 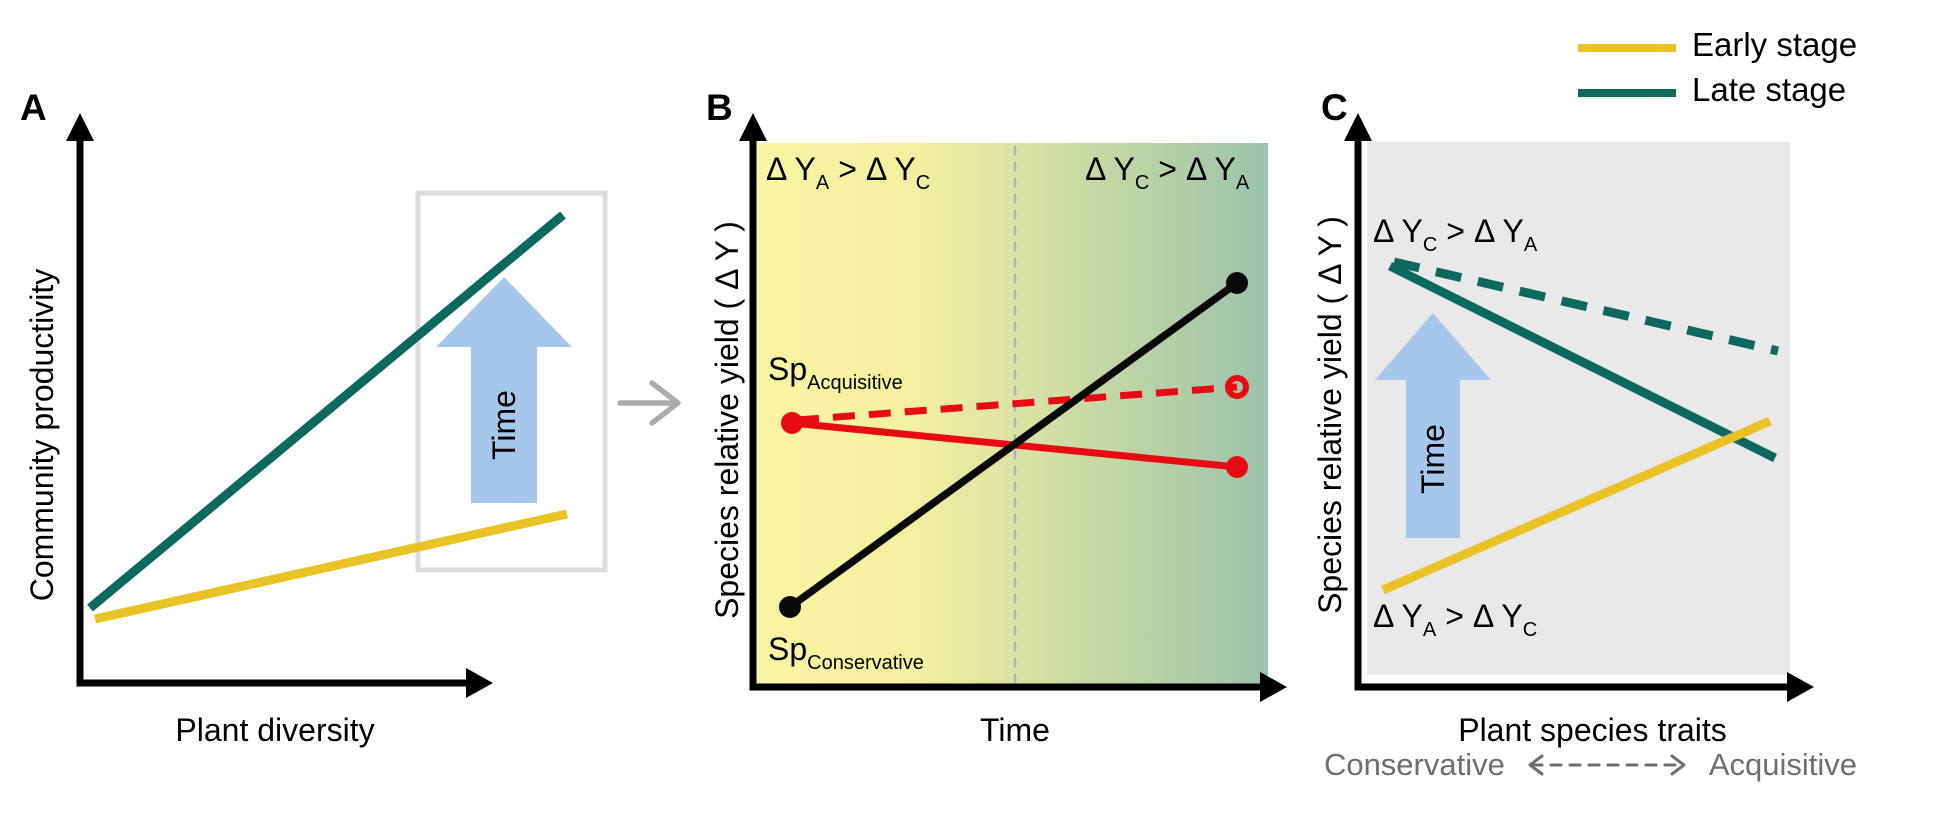 I want to click on time-up-arrow-a, so click(x=504, y=390).